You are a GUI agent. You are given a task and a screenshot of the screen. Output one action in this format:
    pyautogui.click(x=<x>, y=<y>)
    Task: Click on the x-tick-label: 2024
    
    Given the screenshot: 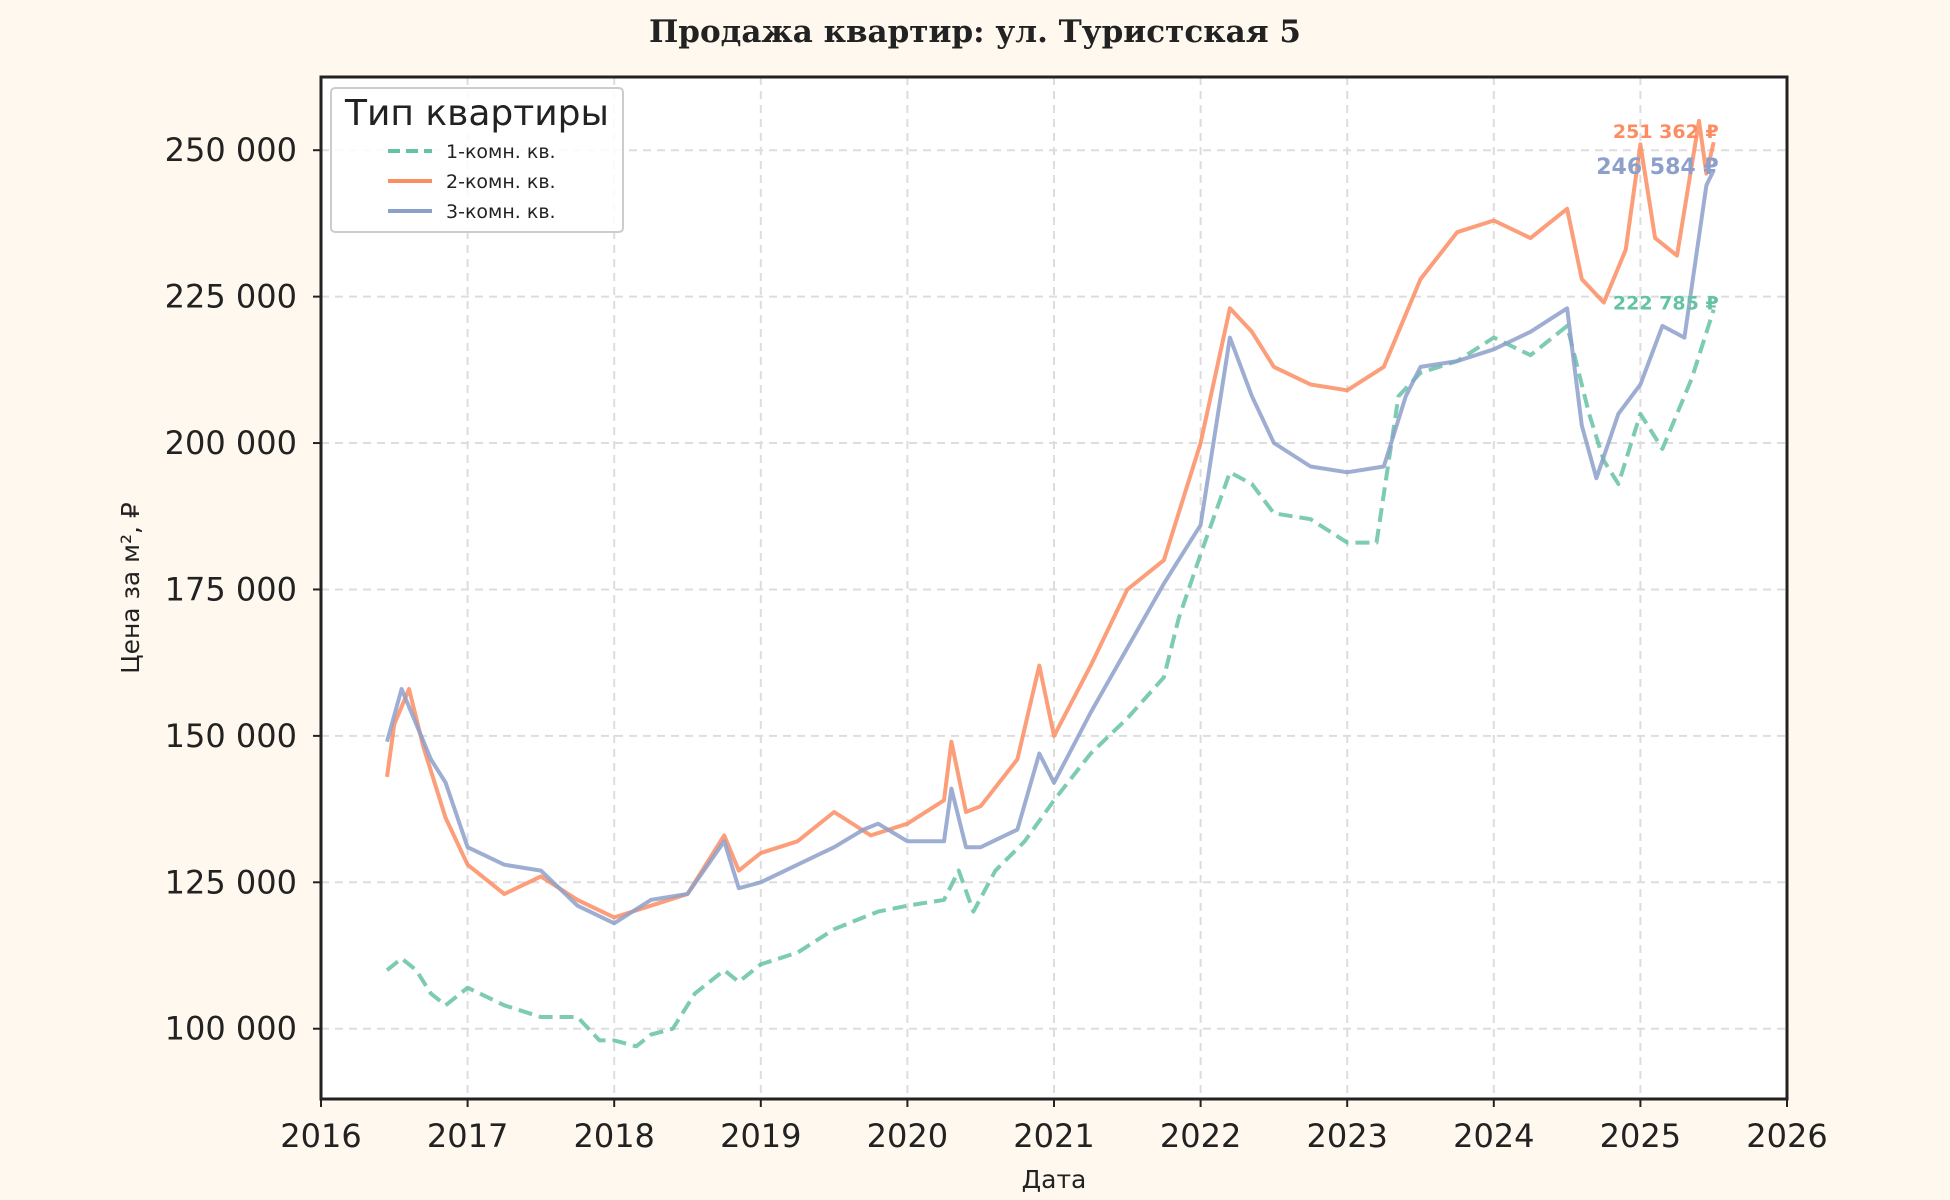 What is the action you would take?
    pyautogui.click(x=1493, y=1136)
    